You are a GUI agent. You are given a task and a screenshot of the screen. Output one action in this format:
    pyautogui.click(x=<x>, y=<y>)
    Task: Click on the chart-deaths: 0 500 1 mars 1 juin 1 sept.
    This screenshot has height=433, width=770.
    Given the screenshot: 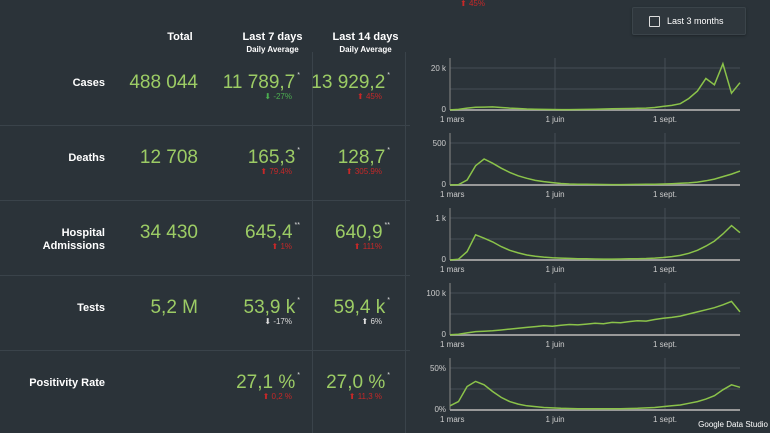 What is the action you would take?
    pyautogui.click(x=587, y=166)
    